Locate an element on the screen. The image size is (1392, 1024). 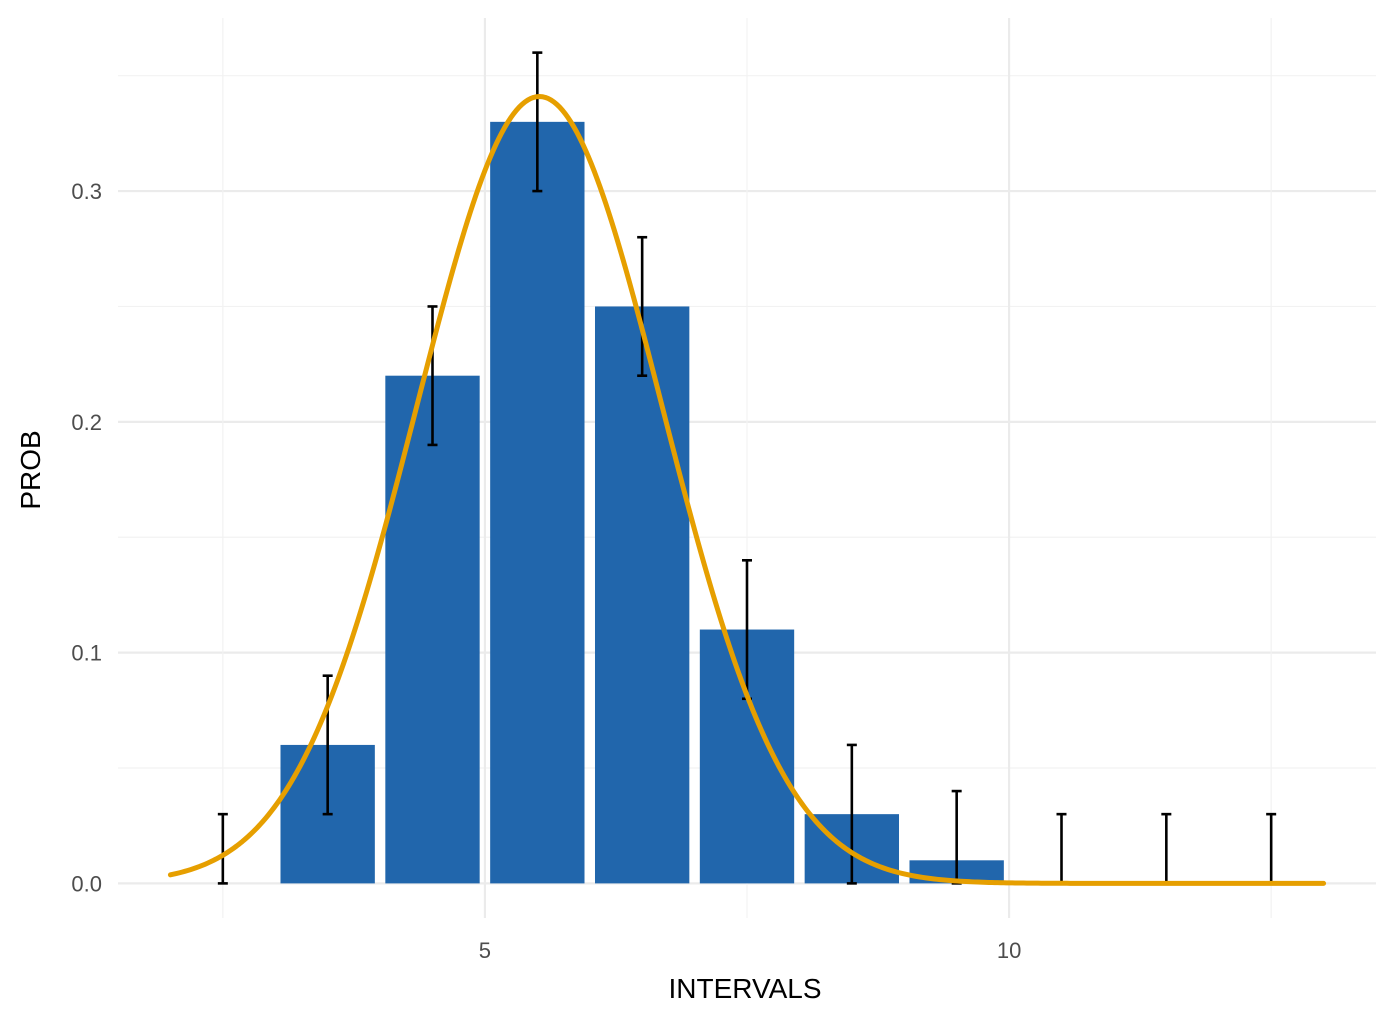
x-tick-label: 10 is located at coordinates (1009, 950).